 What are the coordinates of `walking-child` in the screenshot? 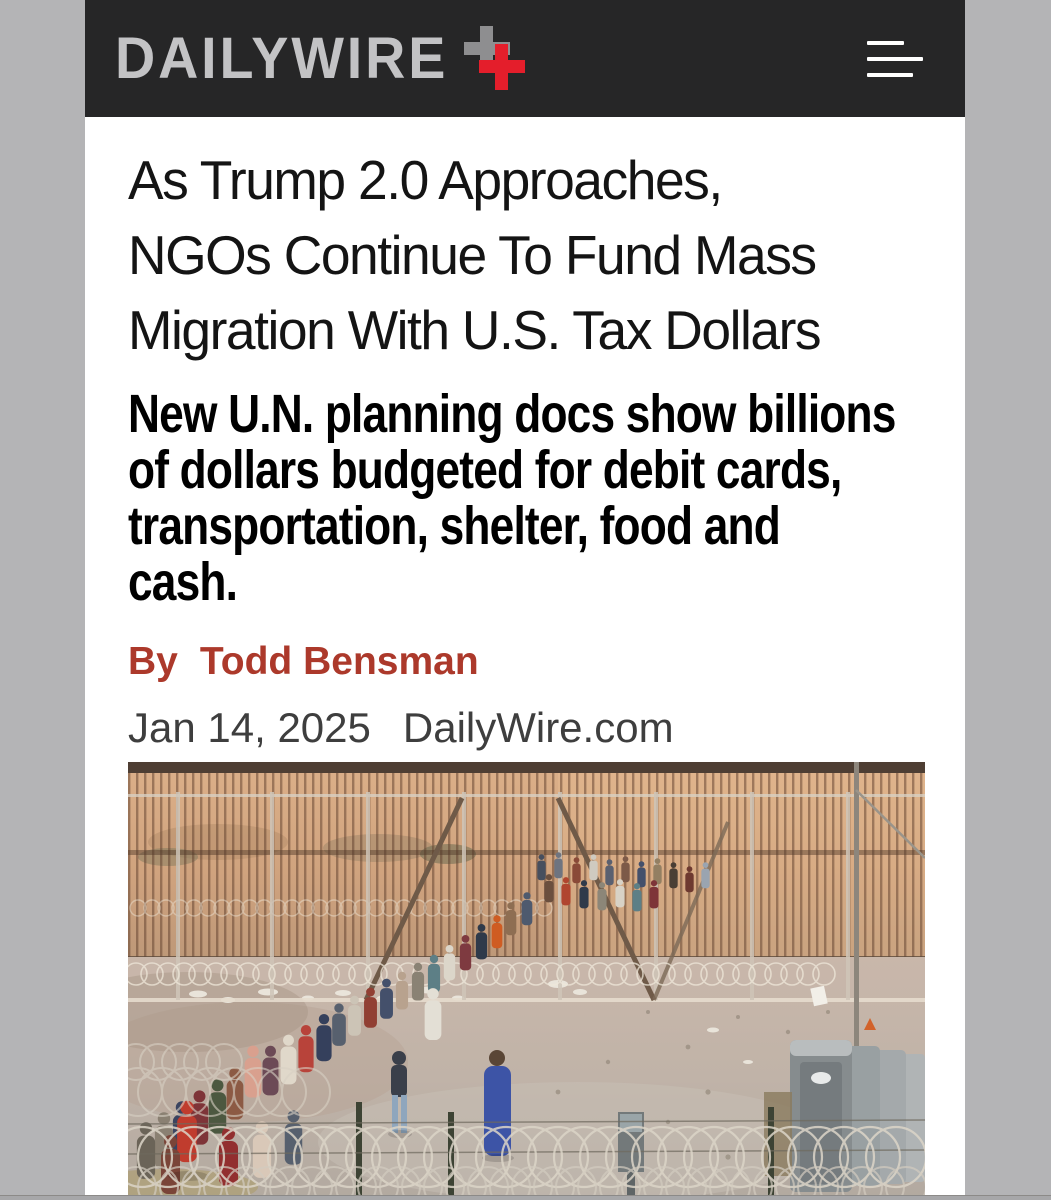 It's located at (399, 1092).